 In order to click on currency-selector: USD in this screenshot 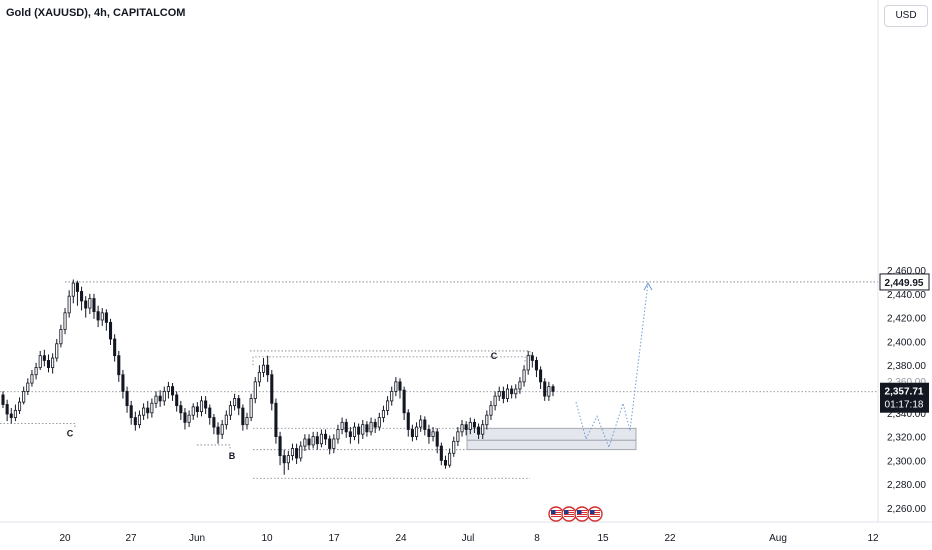, I will do `click(906, 16)`.